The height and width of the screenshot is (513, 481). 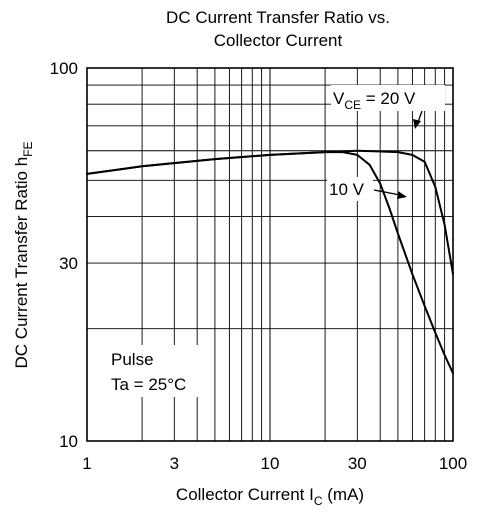 What do you see at coordinates (64, 68) in the screenshot?
I see `y-tick-label: 100` at bounding box center [64, 68].